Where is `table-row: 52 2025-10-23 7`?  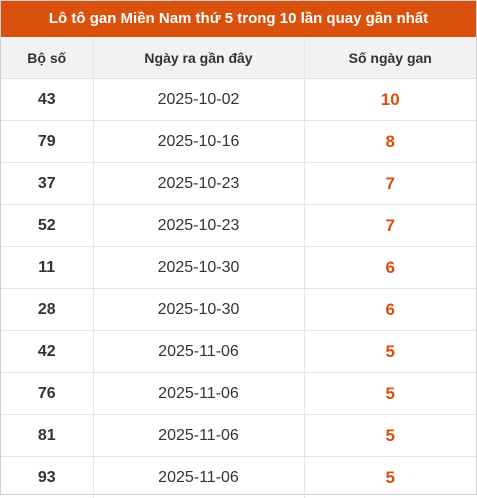
table-row: 52 2025-10-23 7 is located at coordinates (238, 226).